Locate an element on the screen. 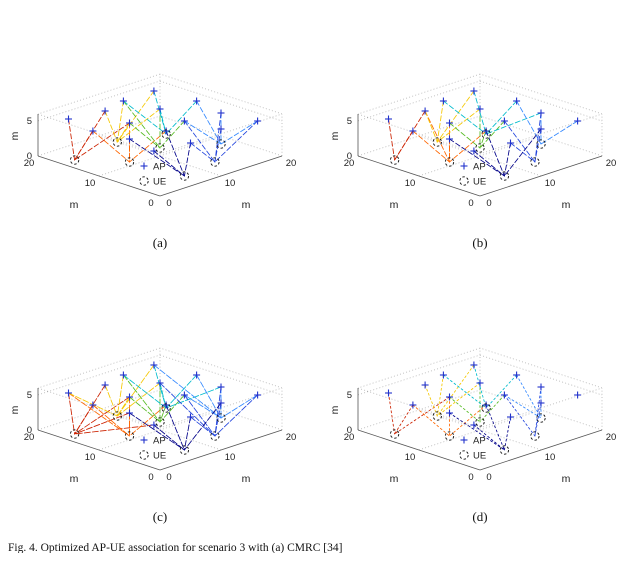  subplot-label-d: (d) is located at coordinates (480, 516).